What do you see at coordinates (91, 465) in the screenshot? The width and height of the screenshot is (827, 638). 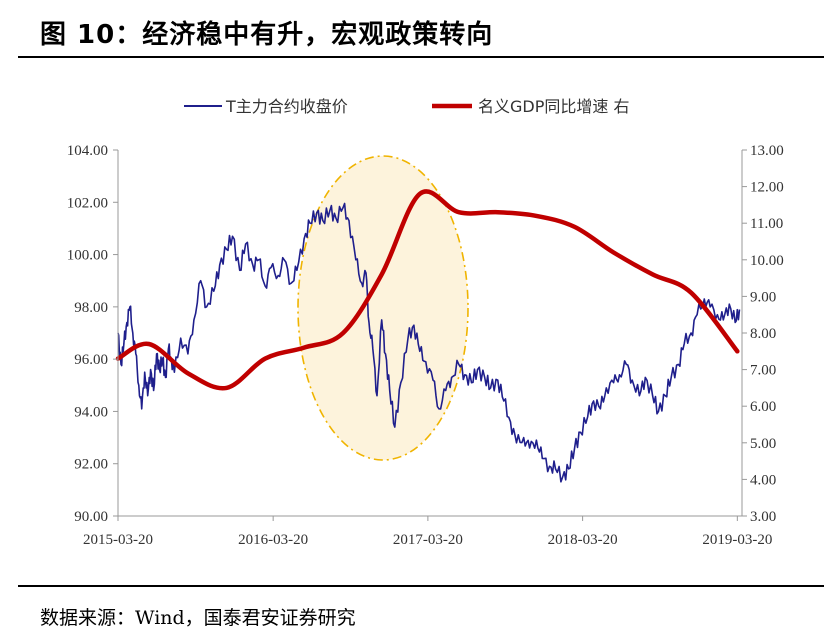 I see `y-left-tick-label: 92.00` at bounding box center [91, 465].